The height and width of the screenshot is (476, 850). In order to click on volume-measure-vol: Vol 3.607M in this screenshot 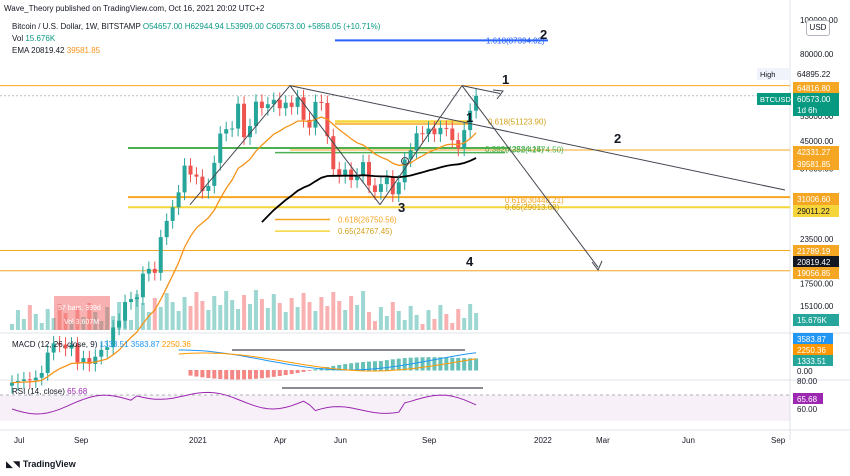, I will do `click(81, 322)`.